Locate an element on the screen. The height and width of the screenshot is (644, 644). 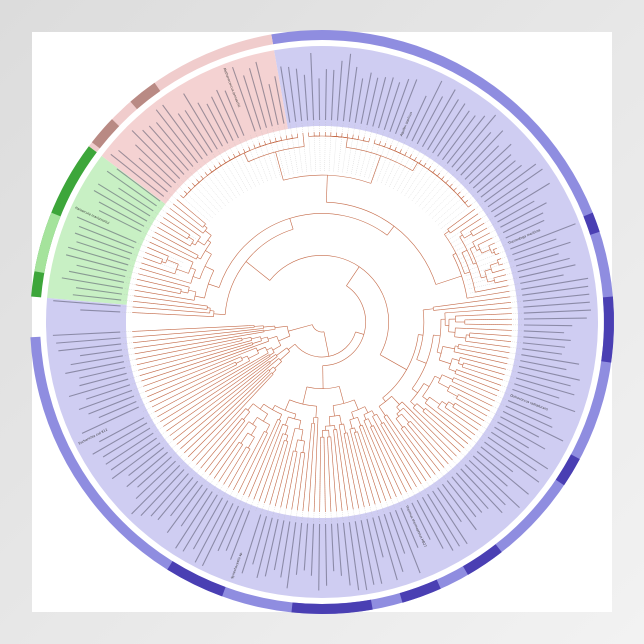
clade-pink is located at coordinates (194, 127).